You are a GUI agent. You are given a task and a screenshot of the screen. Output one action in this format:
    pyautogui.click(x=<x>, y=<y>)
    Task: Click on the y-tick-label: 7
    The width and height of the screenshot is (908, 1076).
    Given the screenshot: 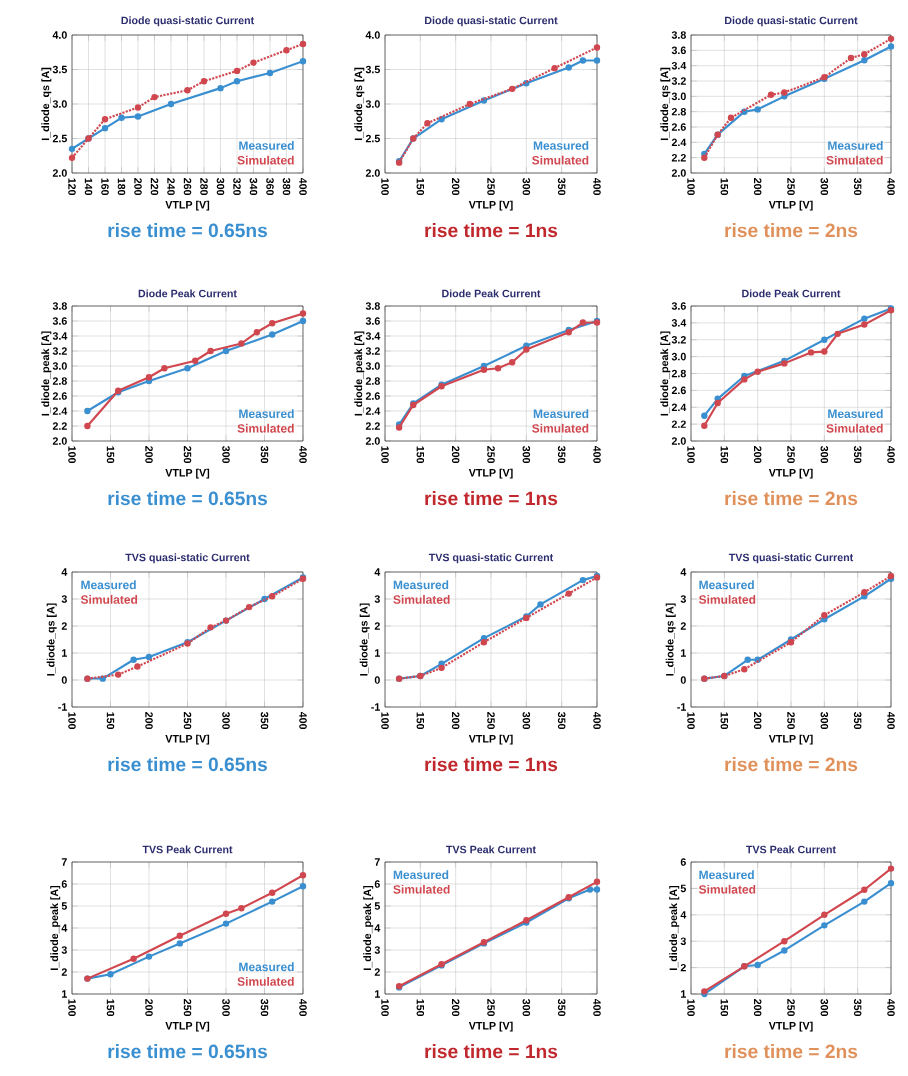 What is the action you would take?
    pyautogui.click(x=64, y=862)
    